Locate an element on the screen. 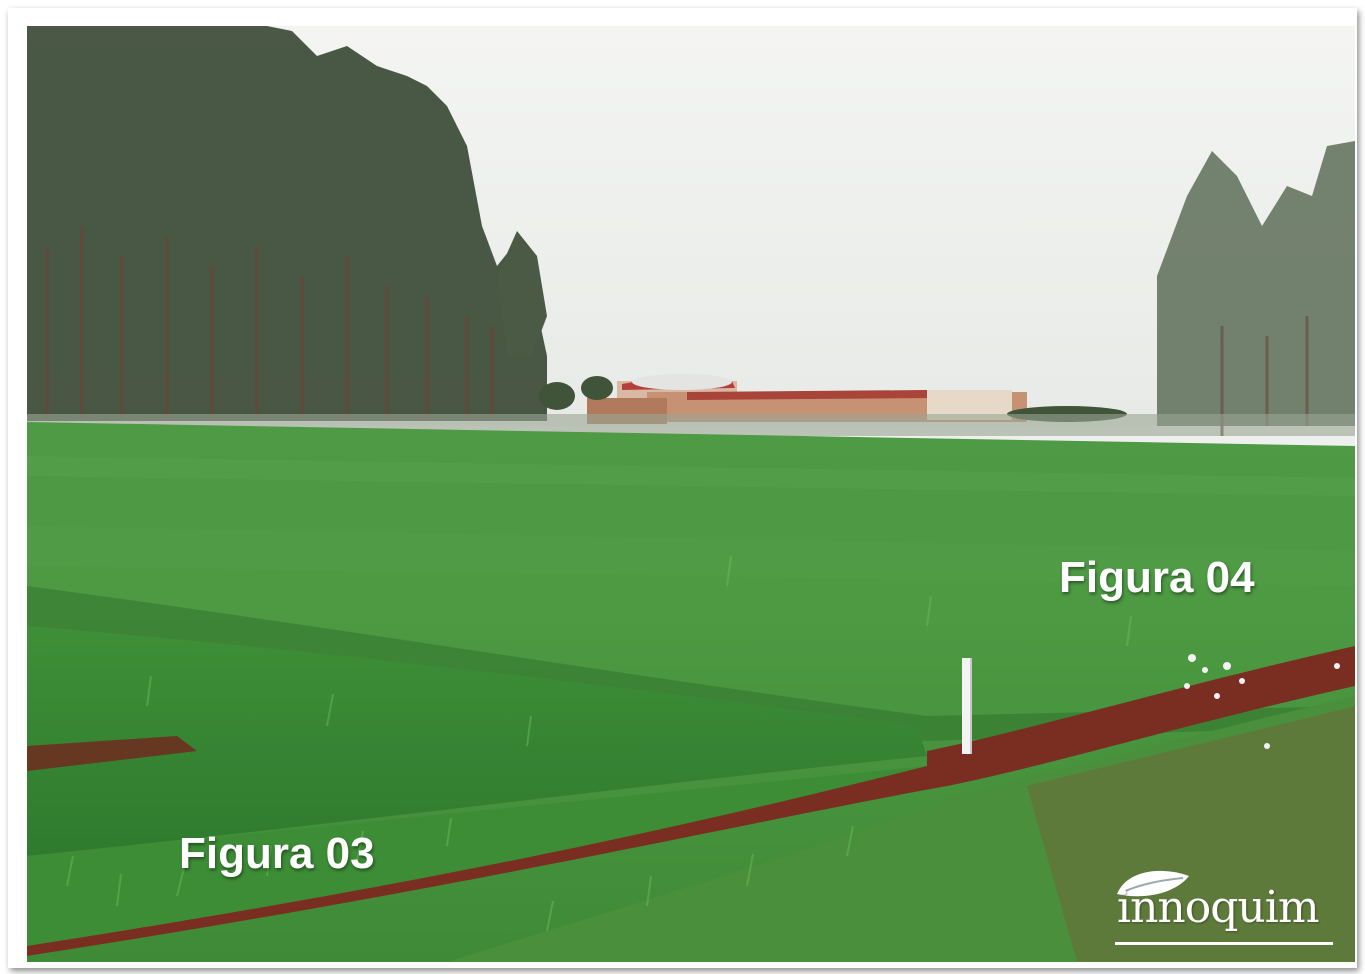 Image resolution: width=1365 pixels, height=974 pixels. logo-text: innoquim is located at coordinates (1218, 907).